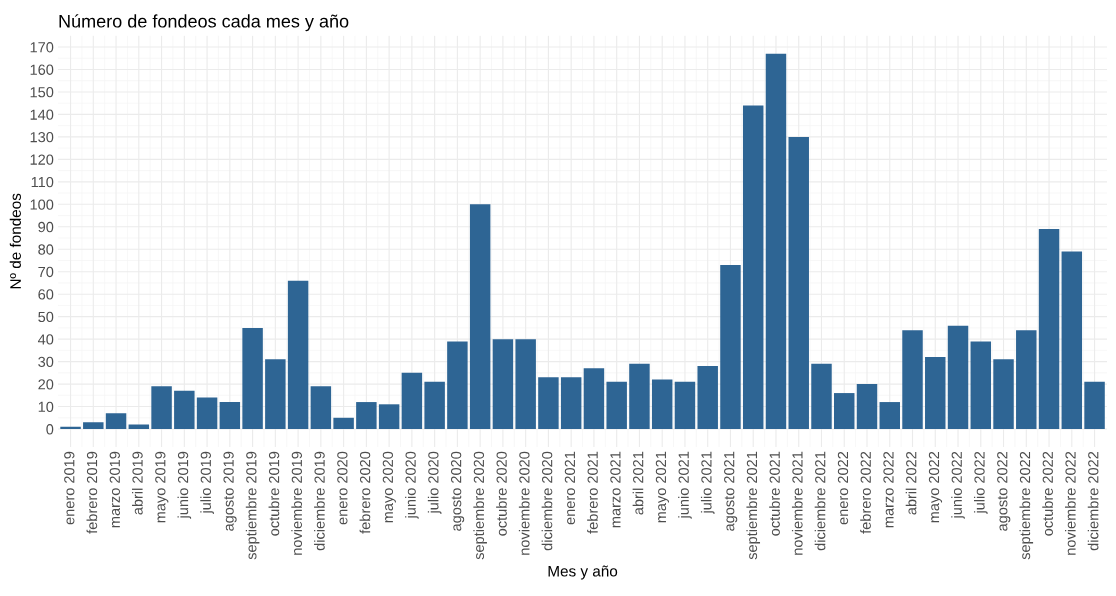 The height and width of the screenshot is (596, 1116). What do you see at coordinates (480, 505) in the screenshot?
I see `x-tick-label: septiembre 2020` at bounding box center [480, 505].